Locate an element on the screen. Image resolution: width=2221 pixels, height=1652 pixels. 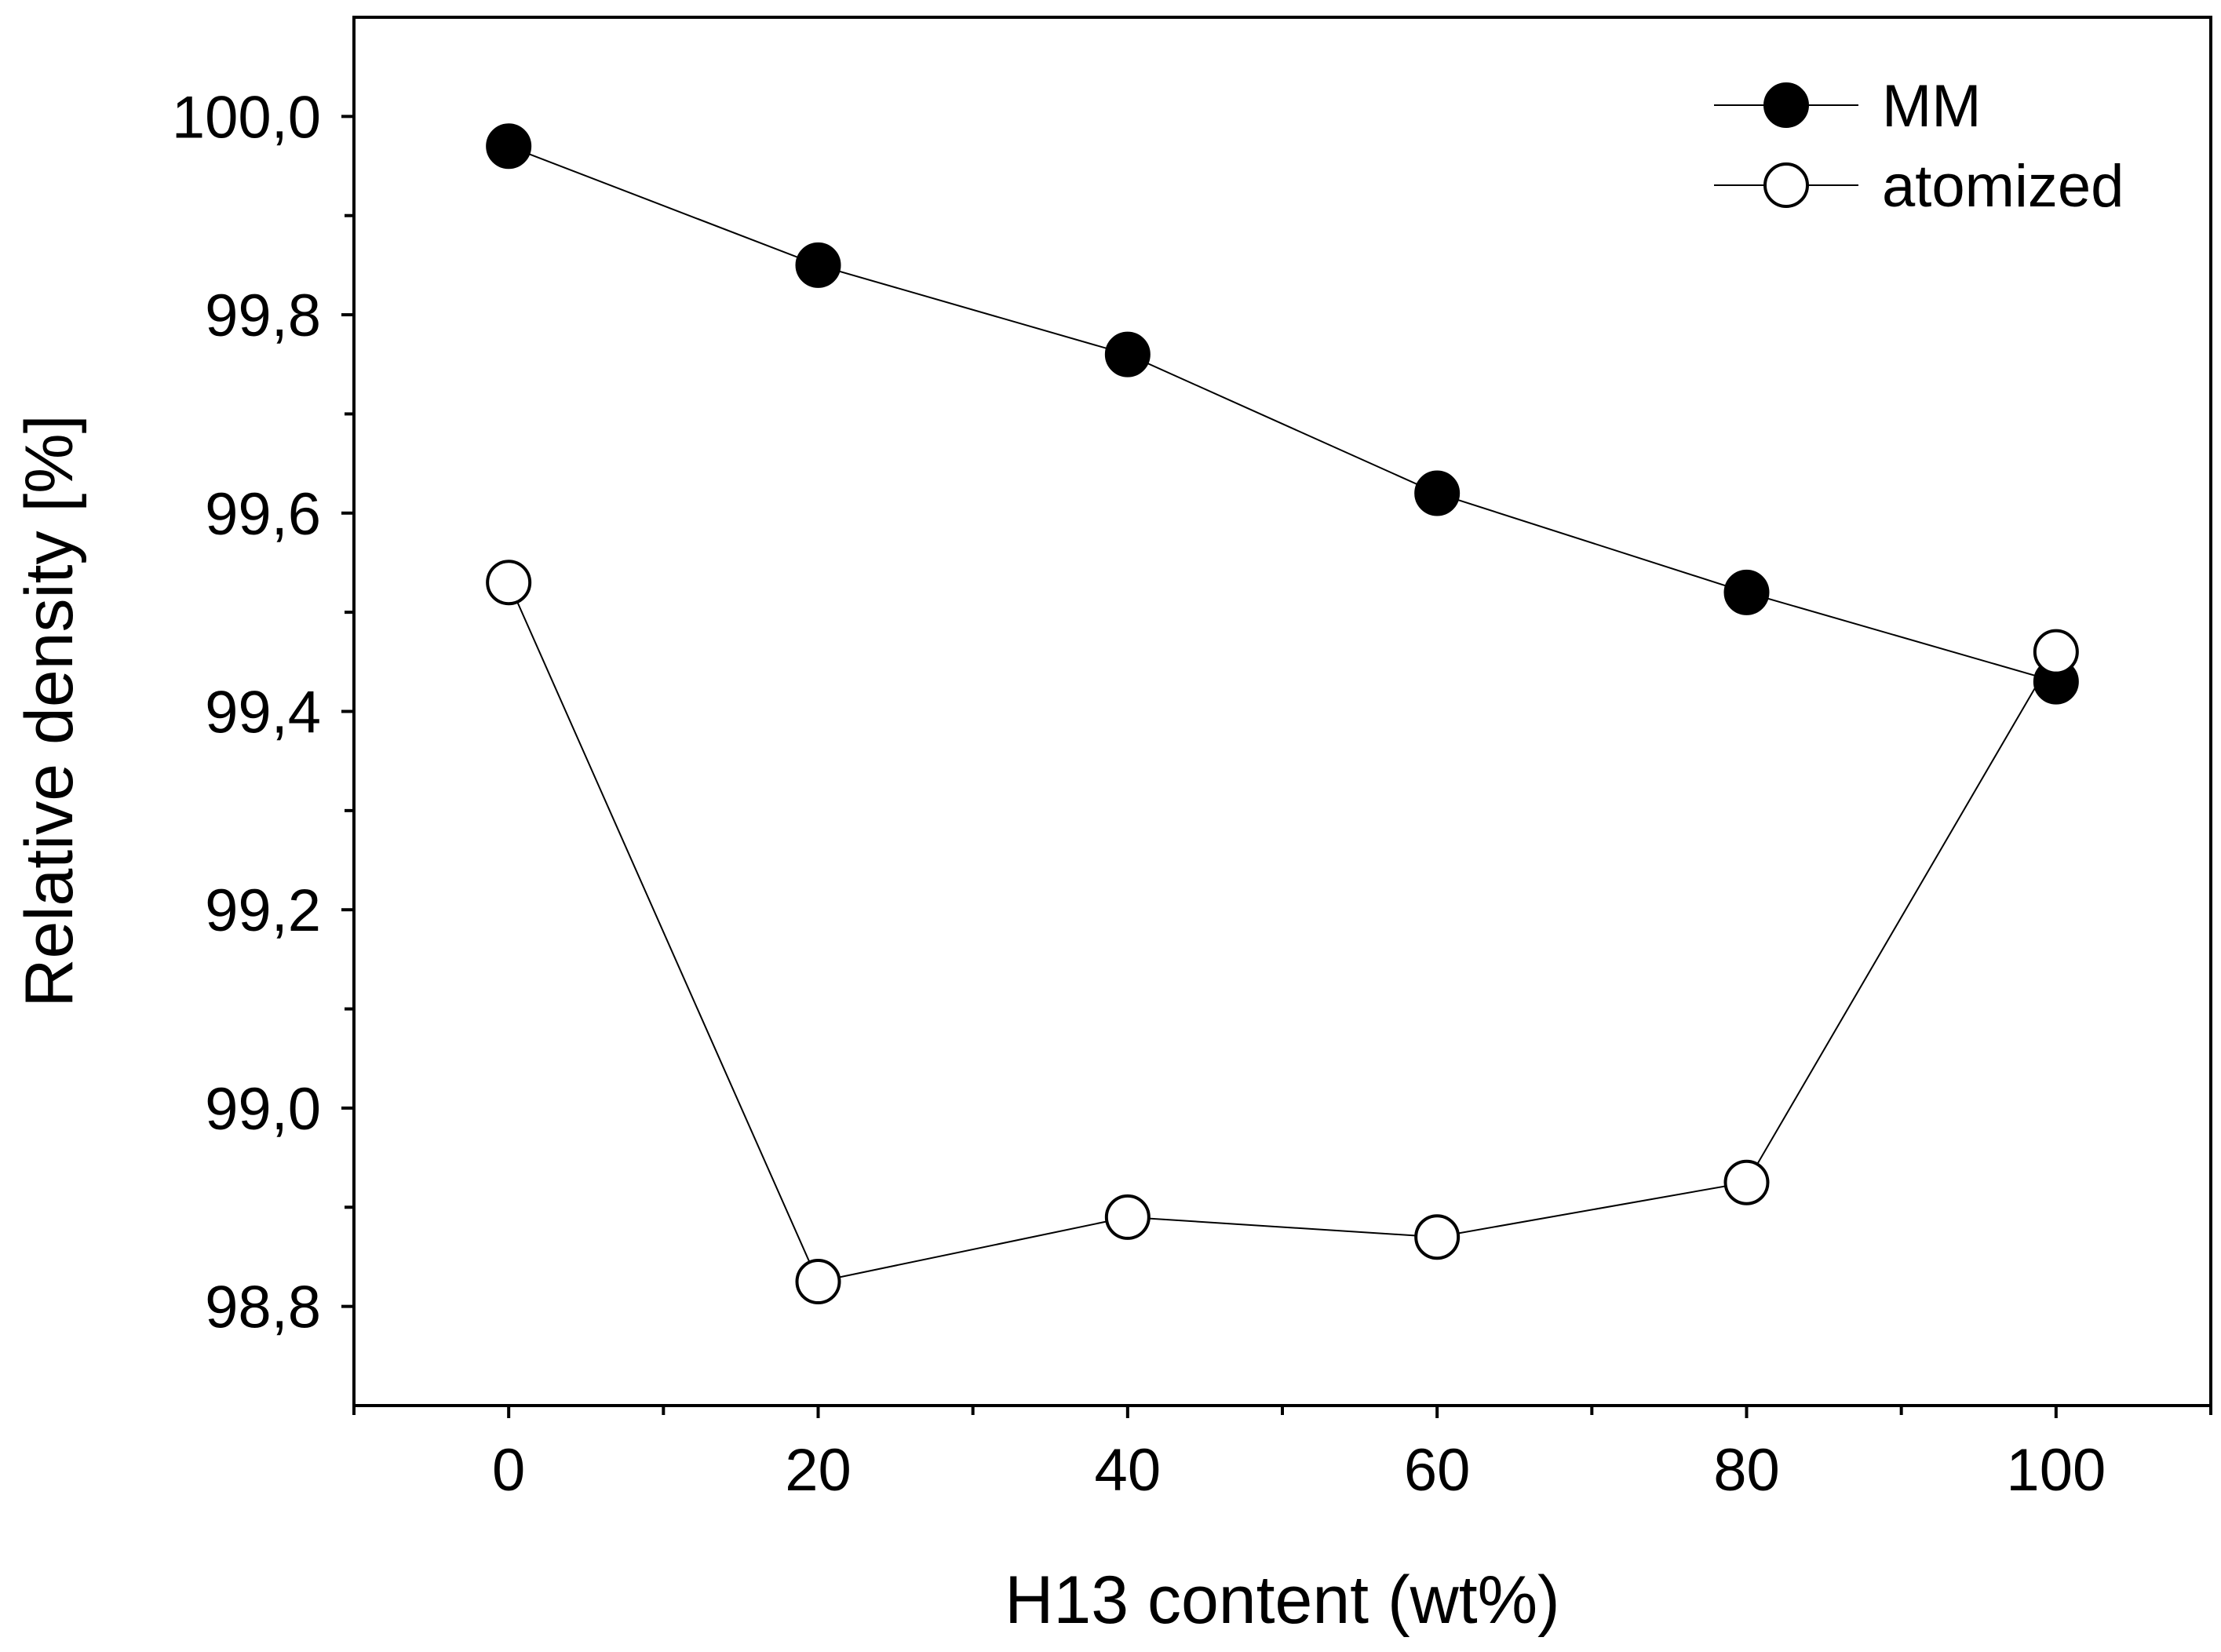
x-tick-label: 0 is located at coordinates (508, 1470).